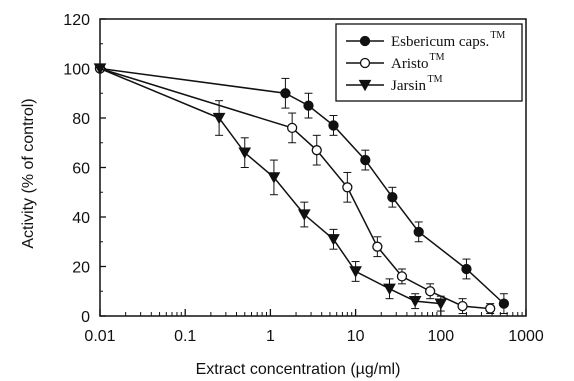  I want to click on x-tick-label: 1, so click(270, 336).